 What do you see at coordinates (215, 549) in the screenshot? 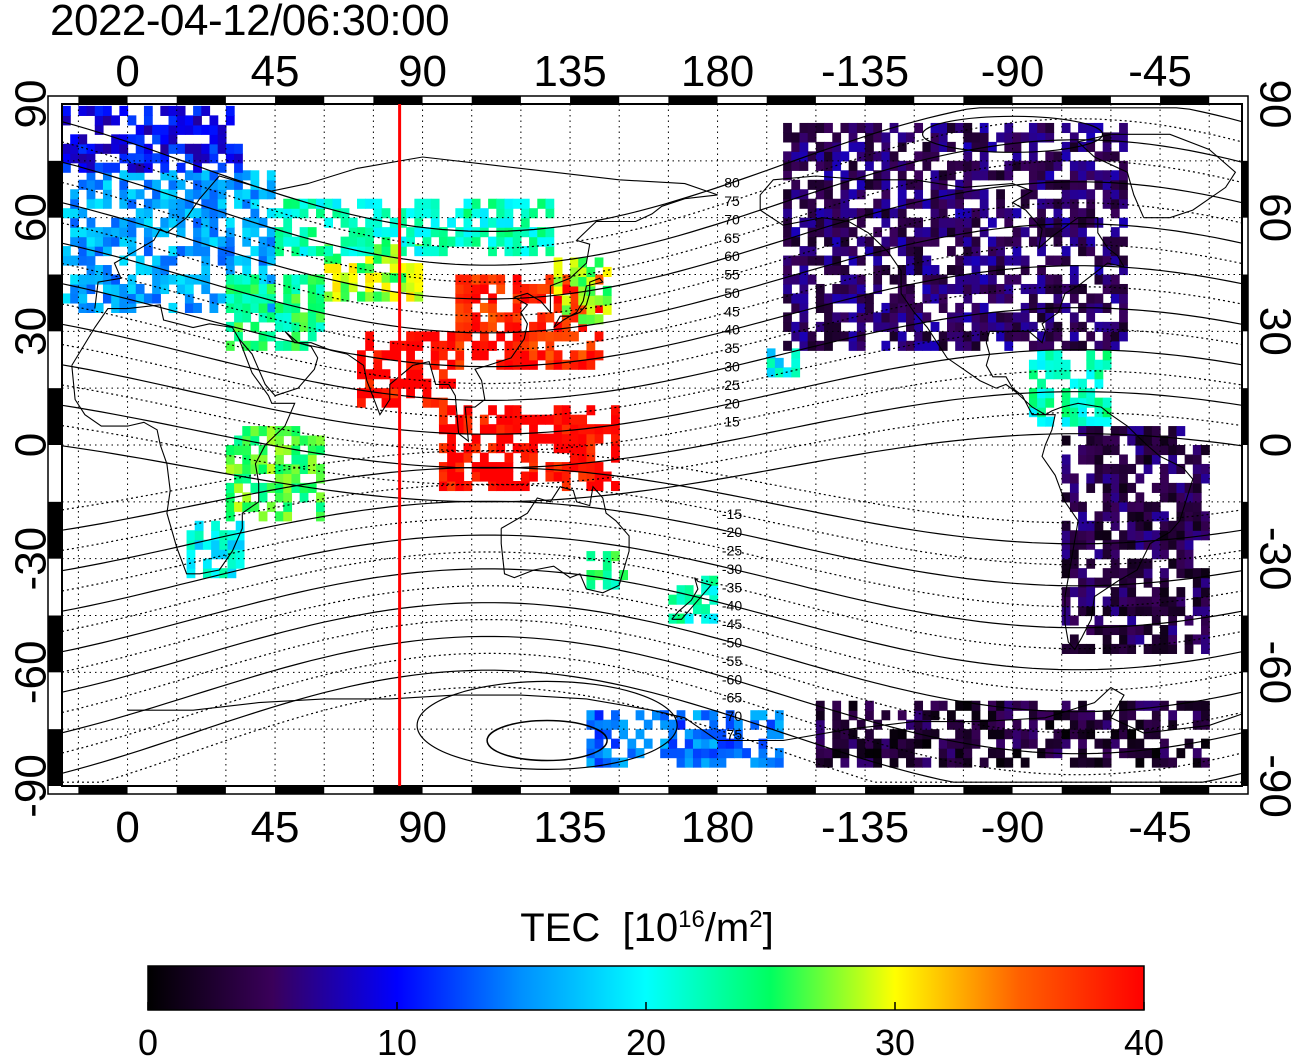
I see `tec-region-south-africa` at bounding box center [215, 549].